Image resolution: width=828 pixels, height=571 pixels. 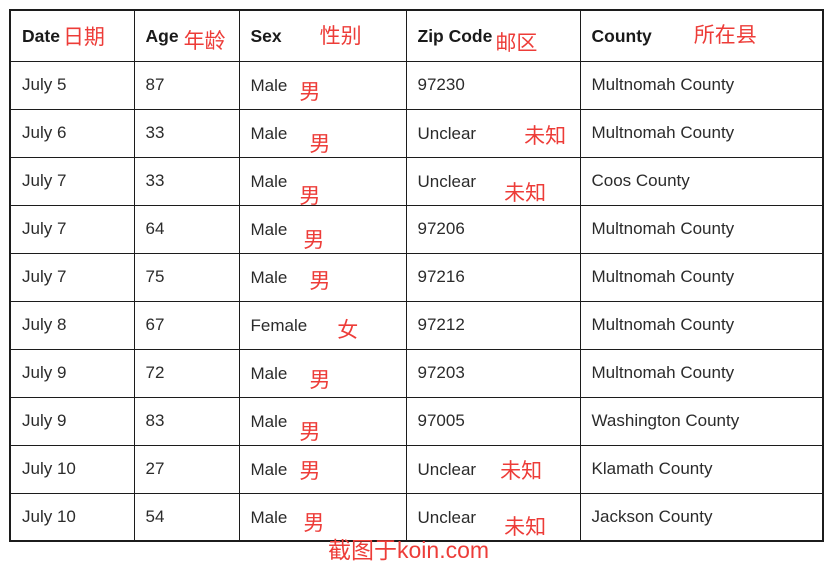 I want to click on table-row: July 9 72 Male 男 97203 Multnomah County, so click(x=416, y=373).